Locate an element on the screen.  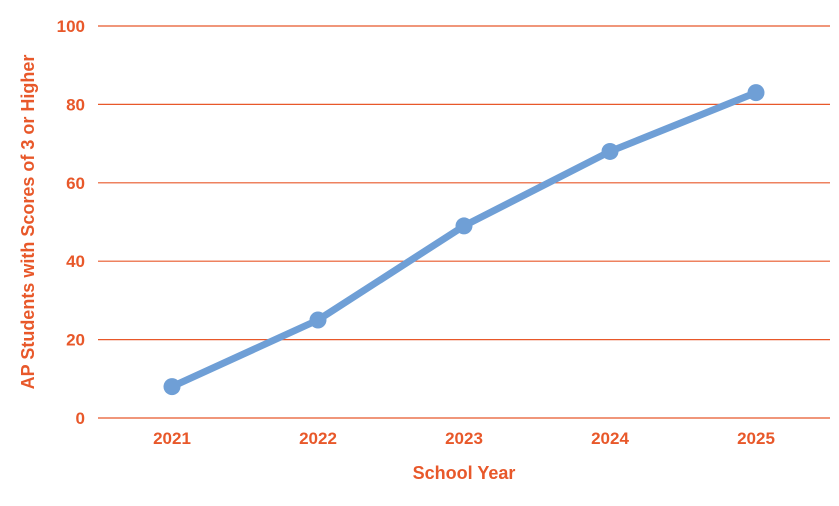
x-axis-ticks: 2021 2022 2023 2024 2025 is located at coordinates (464, 438).